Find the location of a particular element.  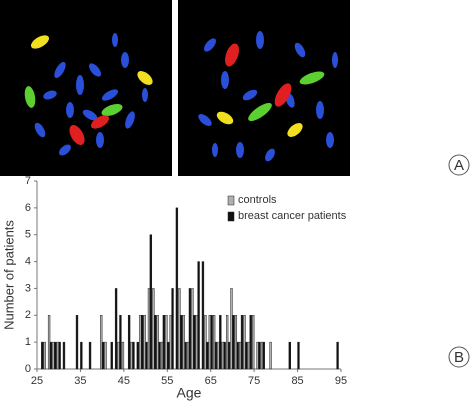

x-tick-label: 45 is located at coordinates (124, 381).